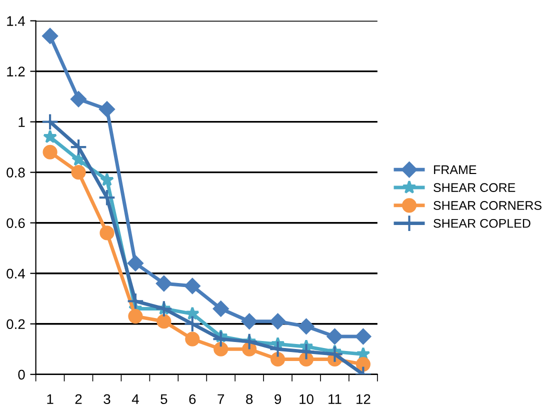 The width and height of the screenshot is (551, 416). Describe the element at coordinates (15, 223) in the screenshot. I see `y-tick-label: 0.6` at that location.